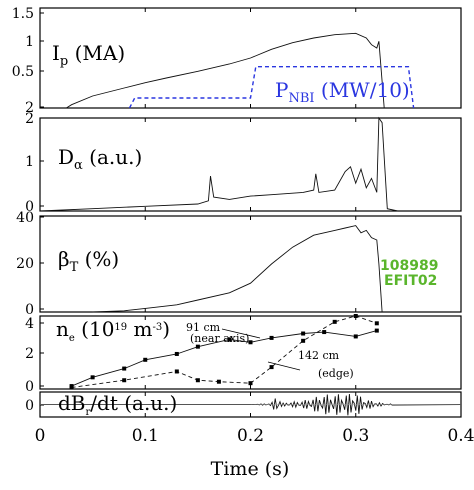 Image resolution: width=474 pixels, height=490 pixels. Describe the element at coordinates (250, 469) in the screenshot. I see `x-axis-label: Time (s)` at that location.